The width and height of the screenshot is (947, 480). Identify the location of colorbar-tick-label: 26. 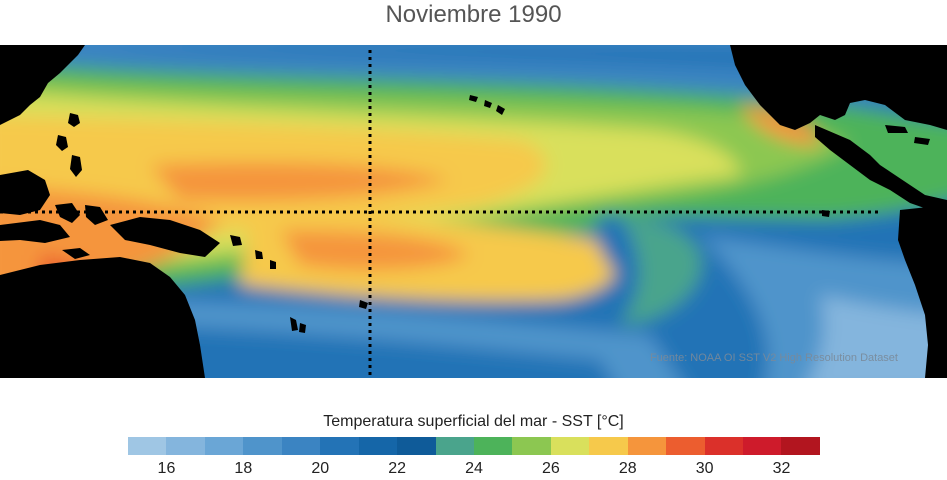
(550, 468).